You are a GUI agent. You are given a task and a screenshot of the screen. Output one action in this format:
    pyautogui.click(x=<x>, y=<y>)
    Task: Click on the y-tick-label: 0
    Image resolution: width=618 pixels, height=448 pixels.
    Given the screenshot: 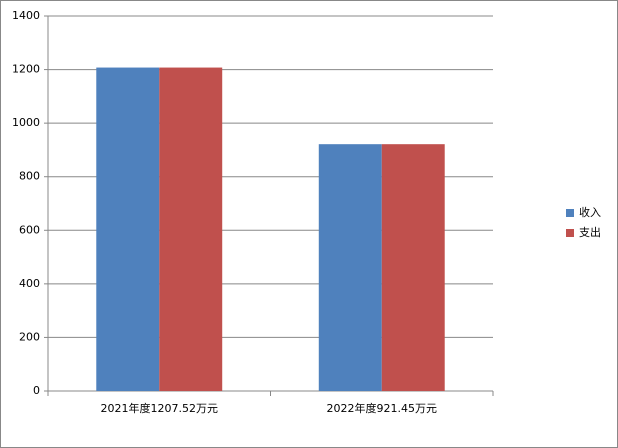 What is the action you would take?
    pyautogui.click(x=36, y=390)
    